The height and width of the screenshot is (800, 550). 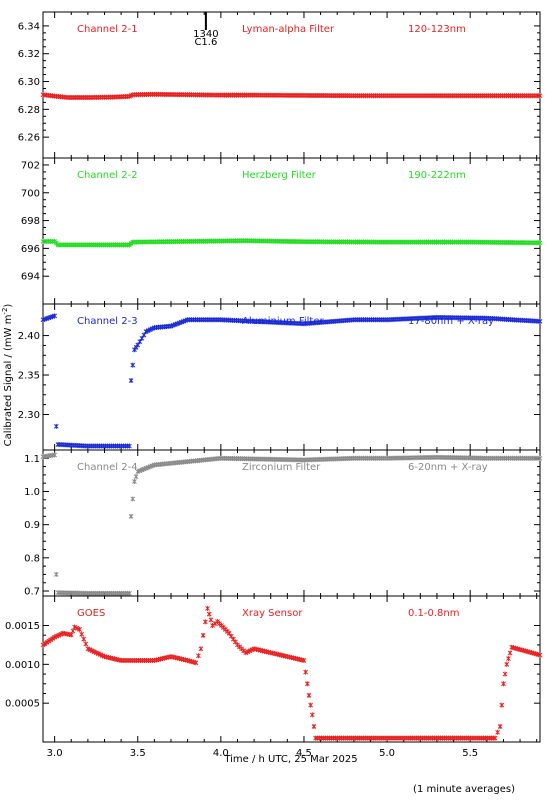 What do you see at coordinates (29, 376) in the screenshot?
I see `y-tick-label: 2.35` at bounding box center [29, 376].